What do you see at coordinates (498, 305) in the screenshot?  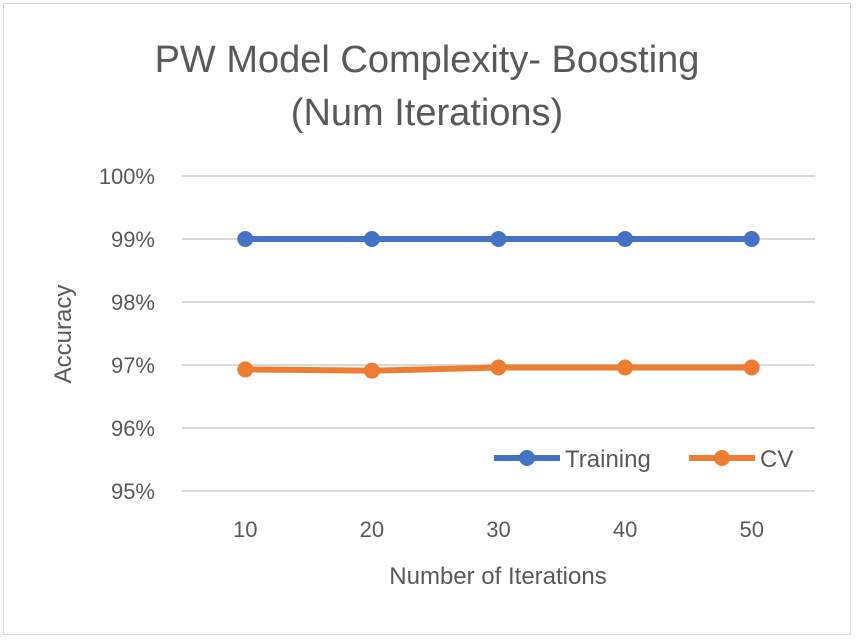 I see `series-group` at bounding box center [498, 305].